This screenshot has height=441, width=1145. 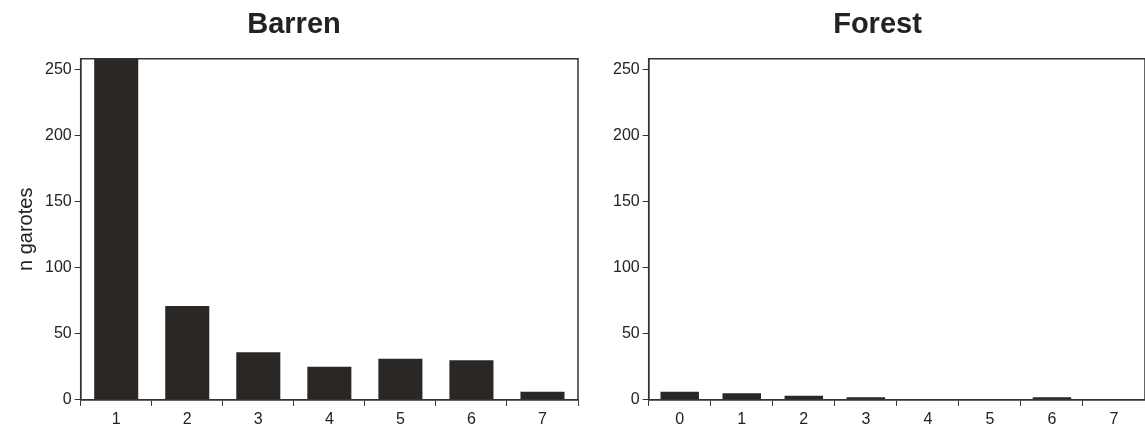 What do you see at coordinates (878, 23) in the screenshot?
I see `chart-title: Forest` at bounding box center [878, 23].